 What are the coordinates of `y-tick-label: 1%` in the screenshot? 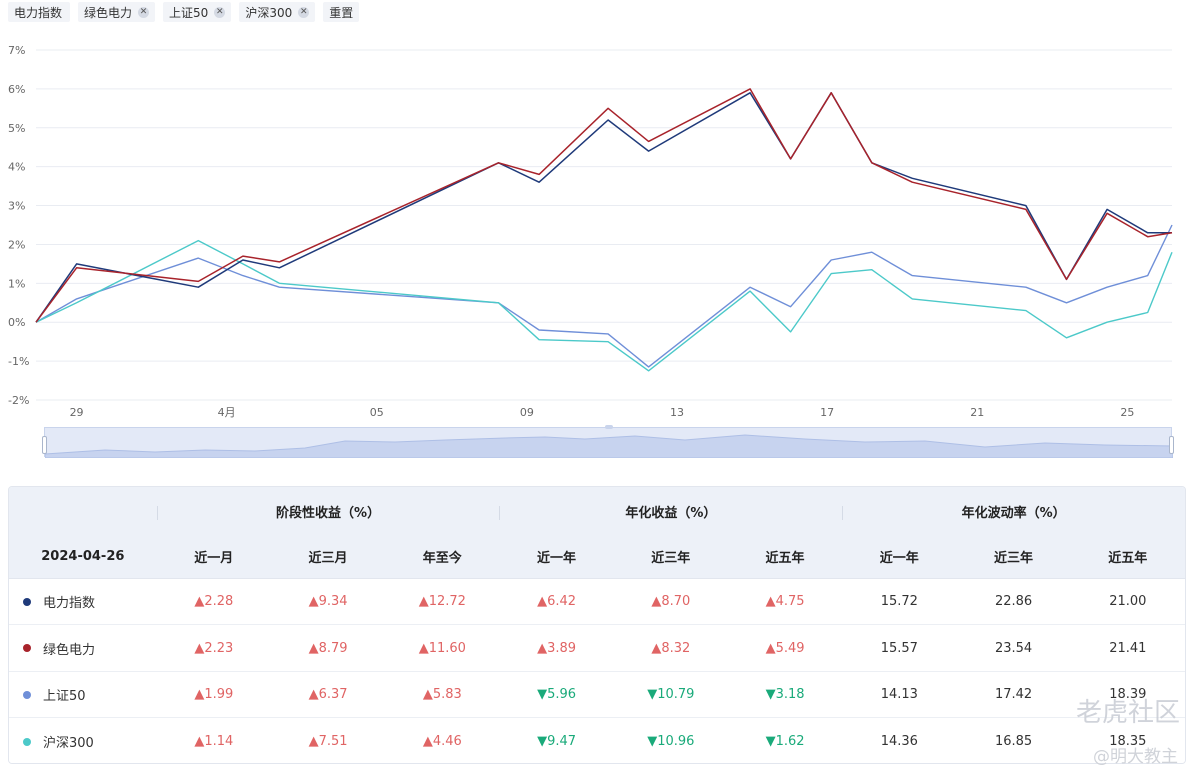 It's located at (16, 283).